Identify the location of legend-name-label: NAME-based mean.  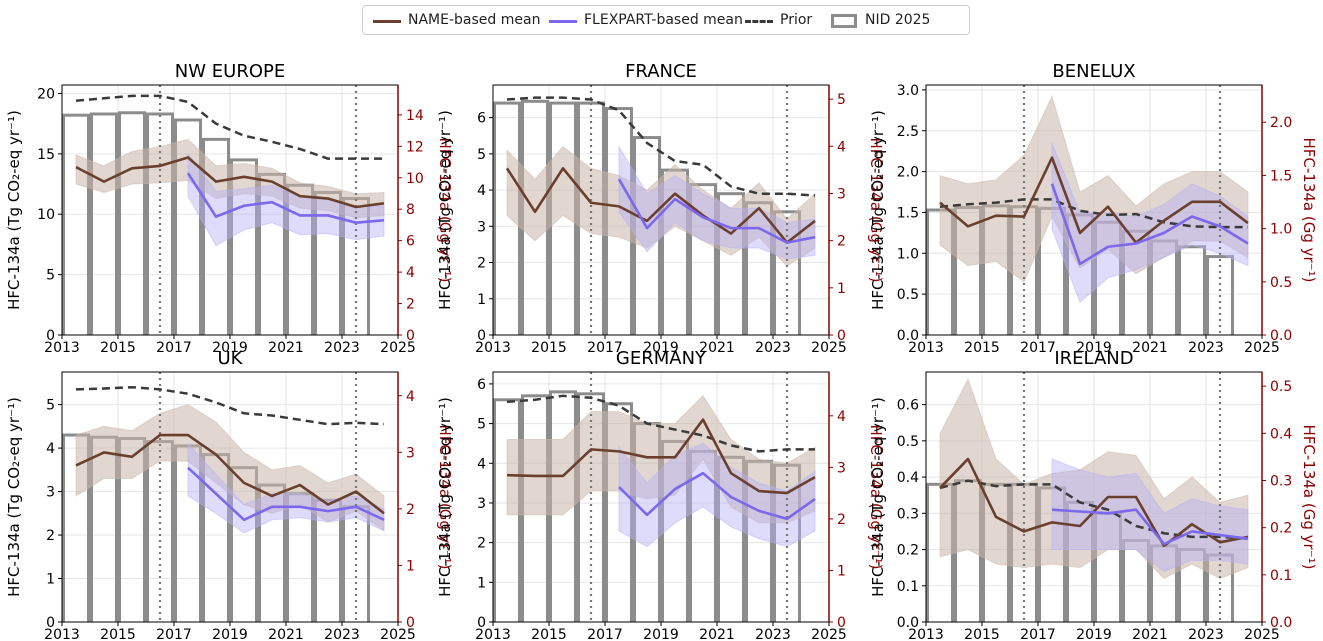
(474, 20).